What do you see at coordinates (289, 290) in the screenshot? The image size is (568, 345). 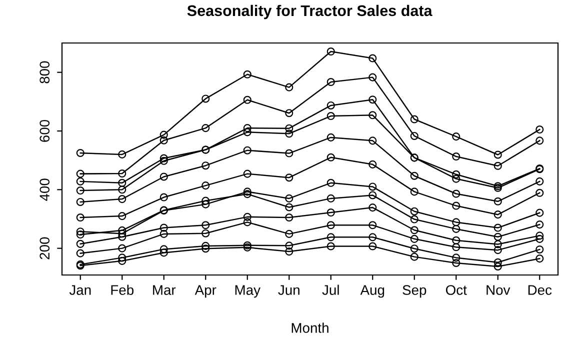 I see `x-tick-label: Jun` at bounding box center [289, 290].